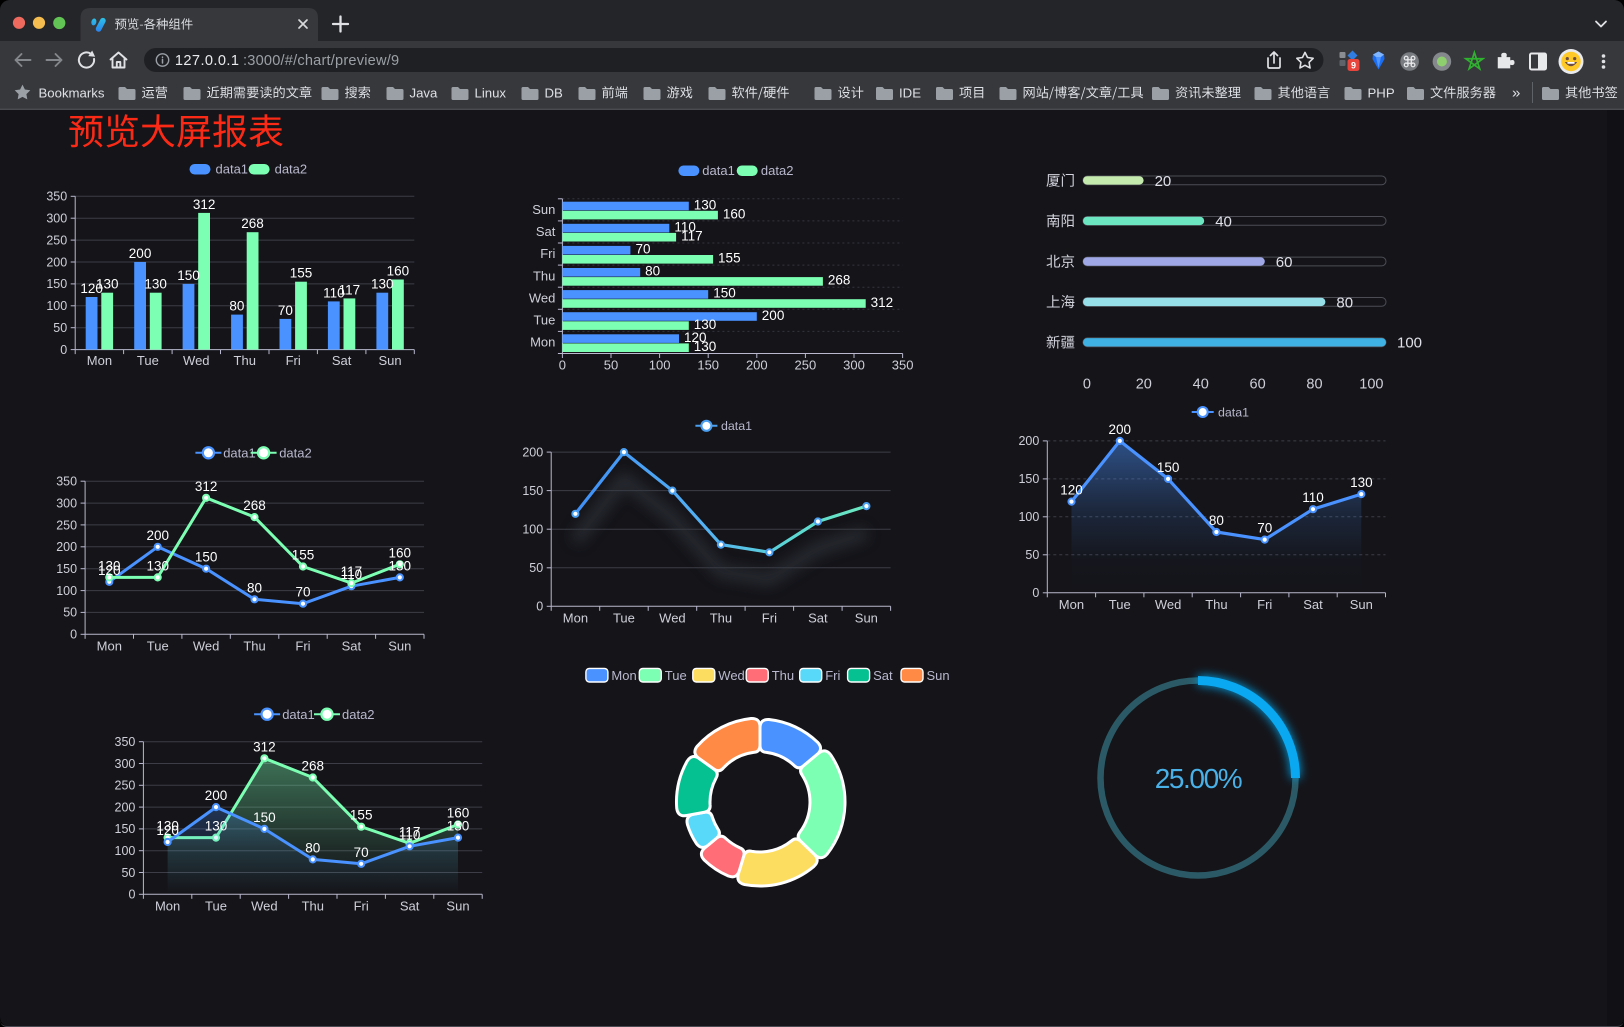 The image size is (1624, 1027). Describe the element at coordinates (491, 92) in the screenshot. I see `svg-text: Linux` at that location.